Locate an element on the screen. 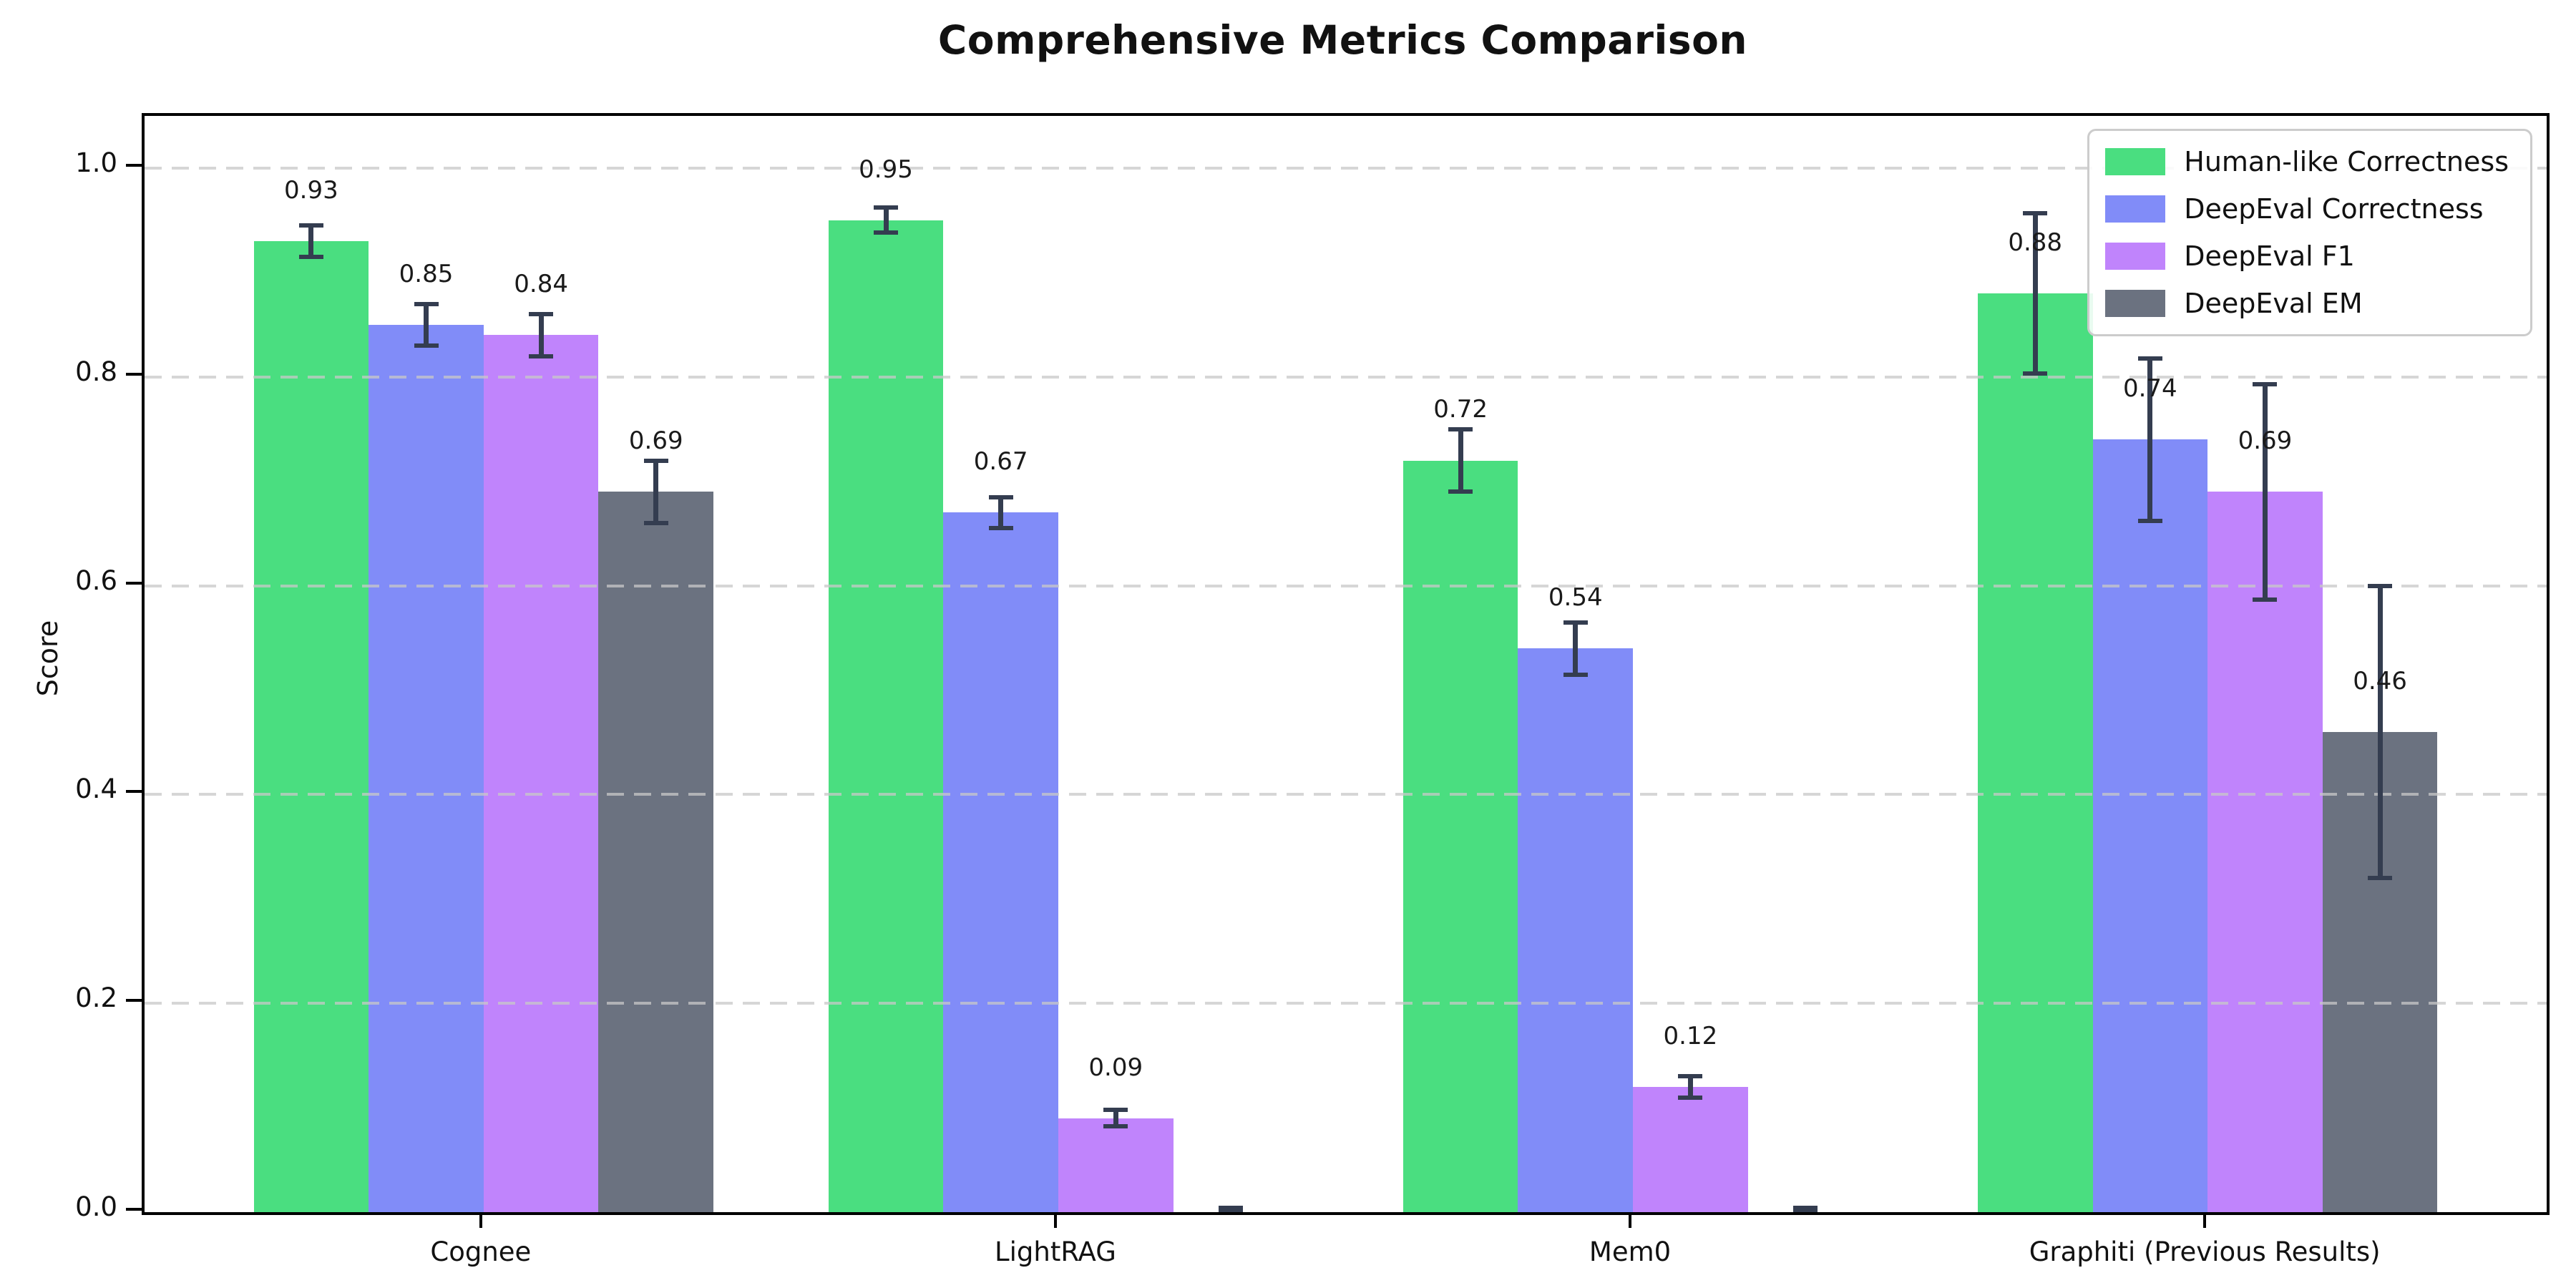 This screenshot has width=2576, height=1288. value-label: 0.74 is located at coordinates (2149, 389).